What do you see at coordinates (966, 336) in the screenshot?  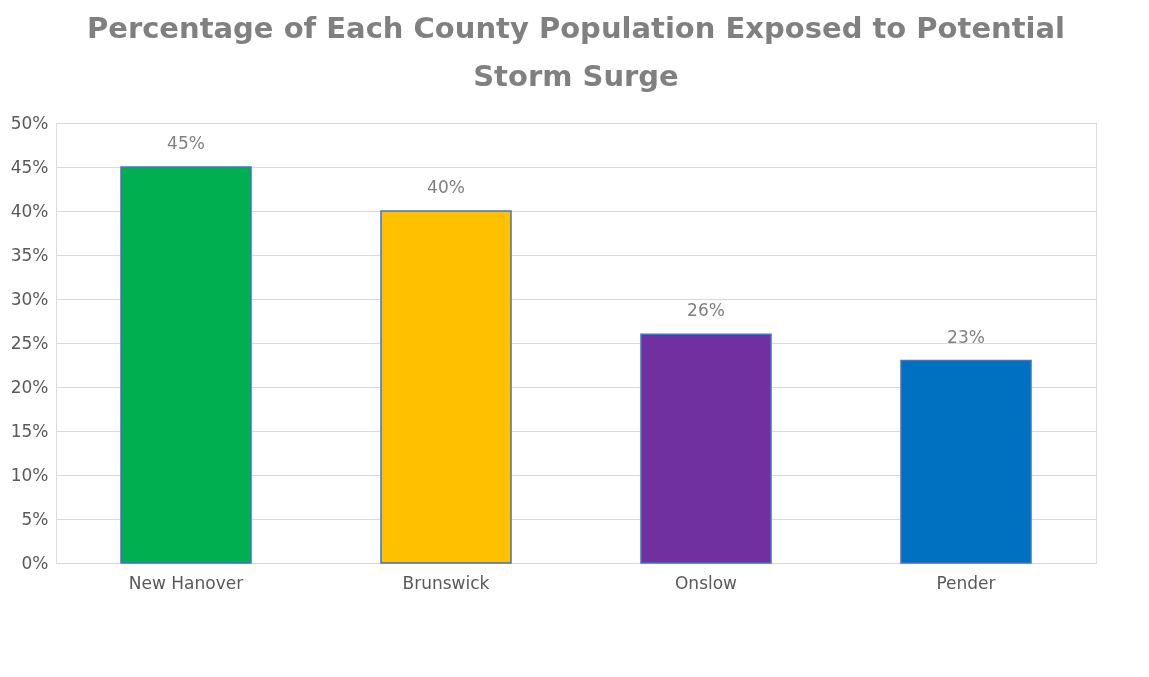 I see `data-label: 23%` at bounding box center [966, 336].